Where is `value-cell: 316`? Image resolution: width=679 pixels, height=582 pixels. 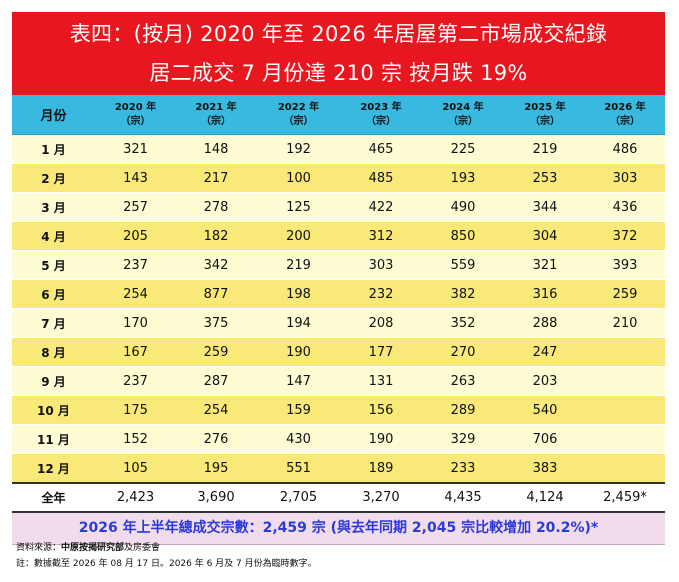 value-cell: 316 is located at coordinates (545, 294).